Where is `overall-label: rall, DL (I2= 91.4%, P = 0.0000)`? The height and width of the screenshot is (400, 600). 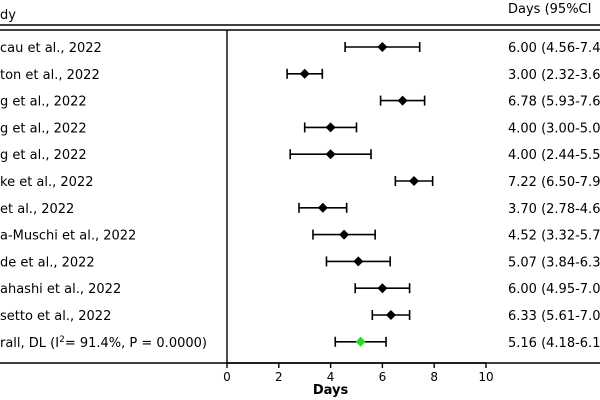 overall-label: rall, DL (I2= 91.4%, P = 0.0000) is located at coordinates (103, 343).